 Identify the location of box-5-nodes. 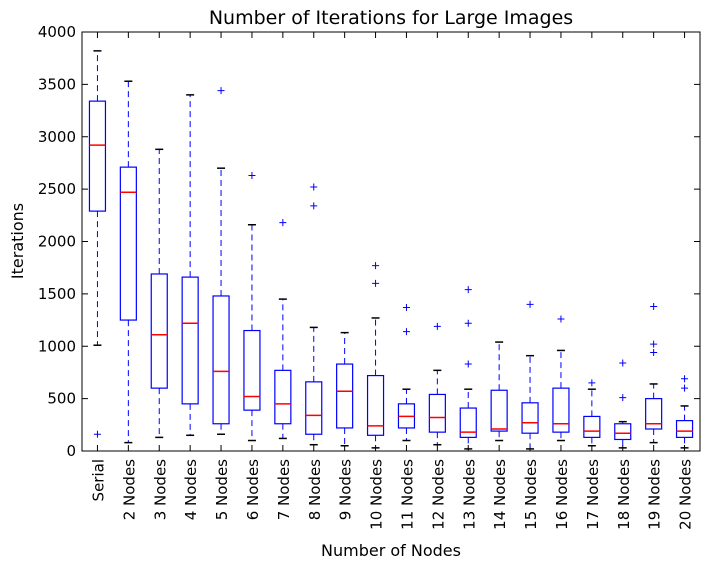
(221, 261).